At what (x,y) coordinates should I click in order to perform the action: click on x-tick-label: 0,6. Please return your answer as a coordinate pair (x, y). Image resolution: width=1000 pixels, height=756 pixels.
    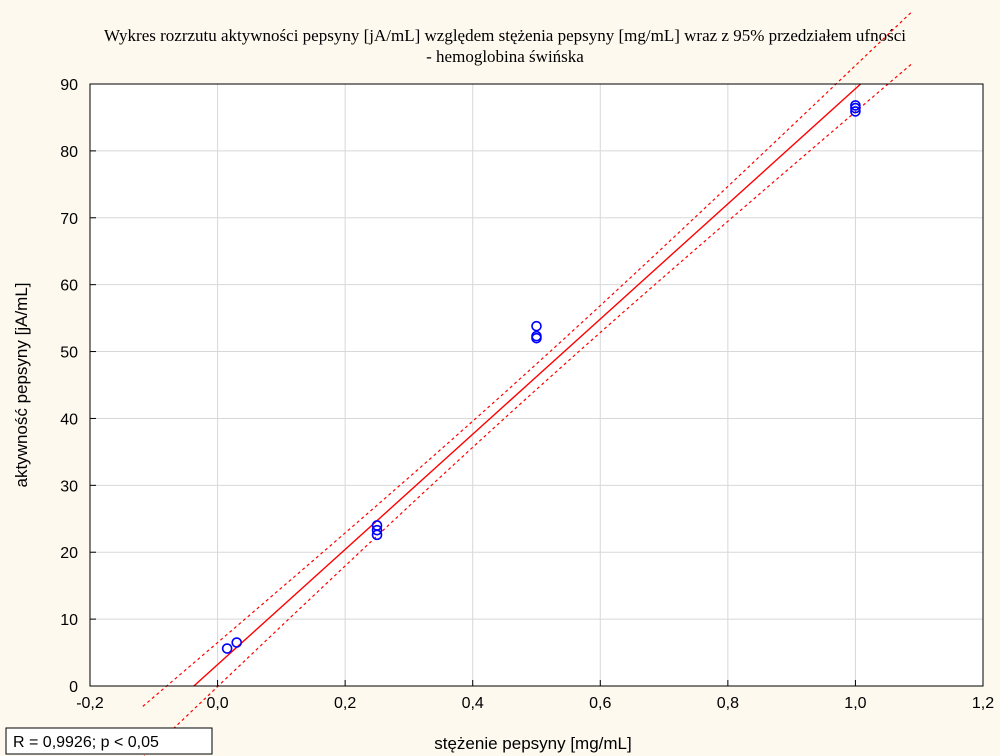
    Looking at the image, I should click on (600, 703).